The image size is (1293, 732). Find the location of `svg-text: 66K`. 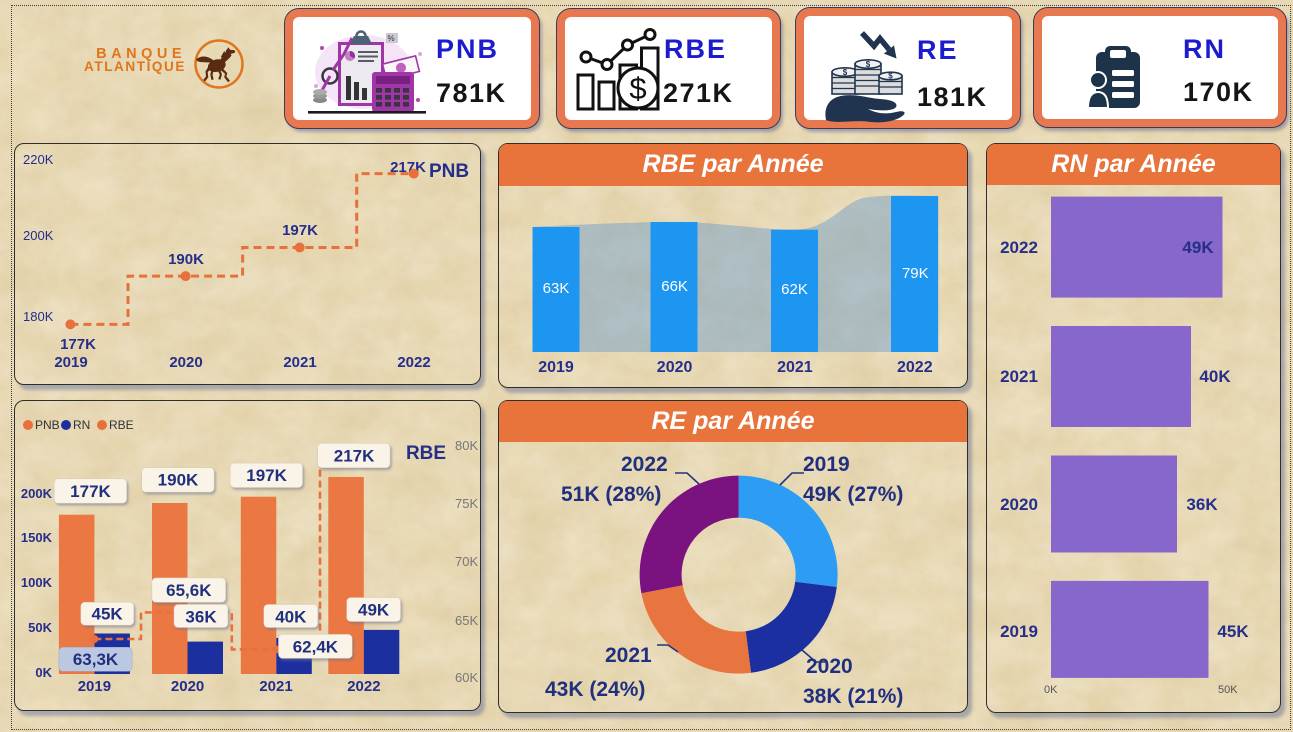

svg-text: 66K is located at coordinates (674, 286).